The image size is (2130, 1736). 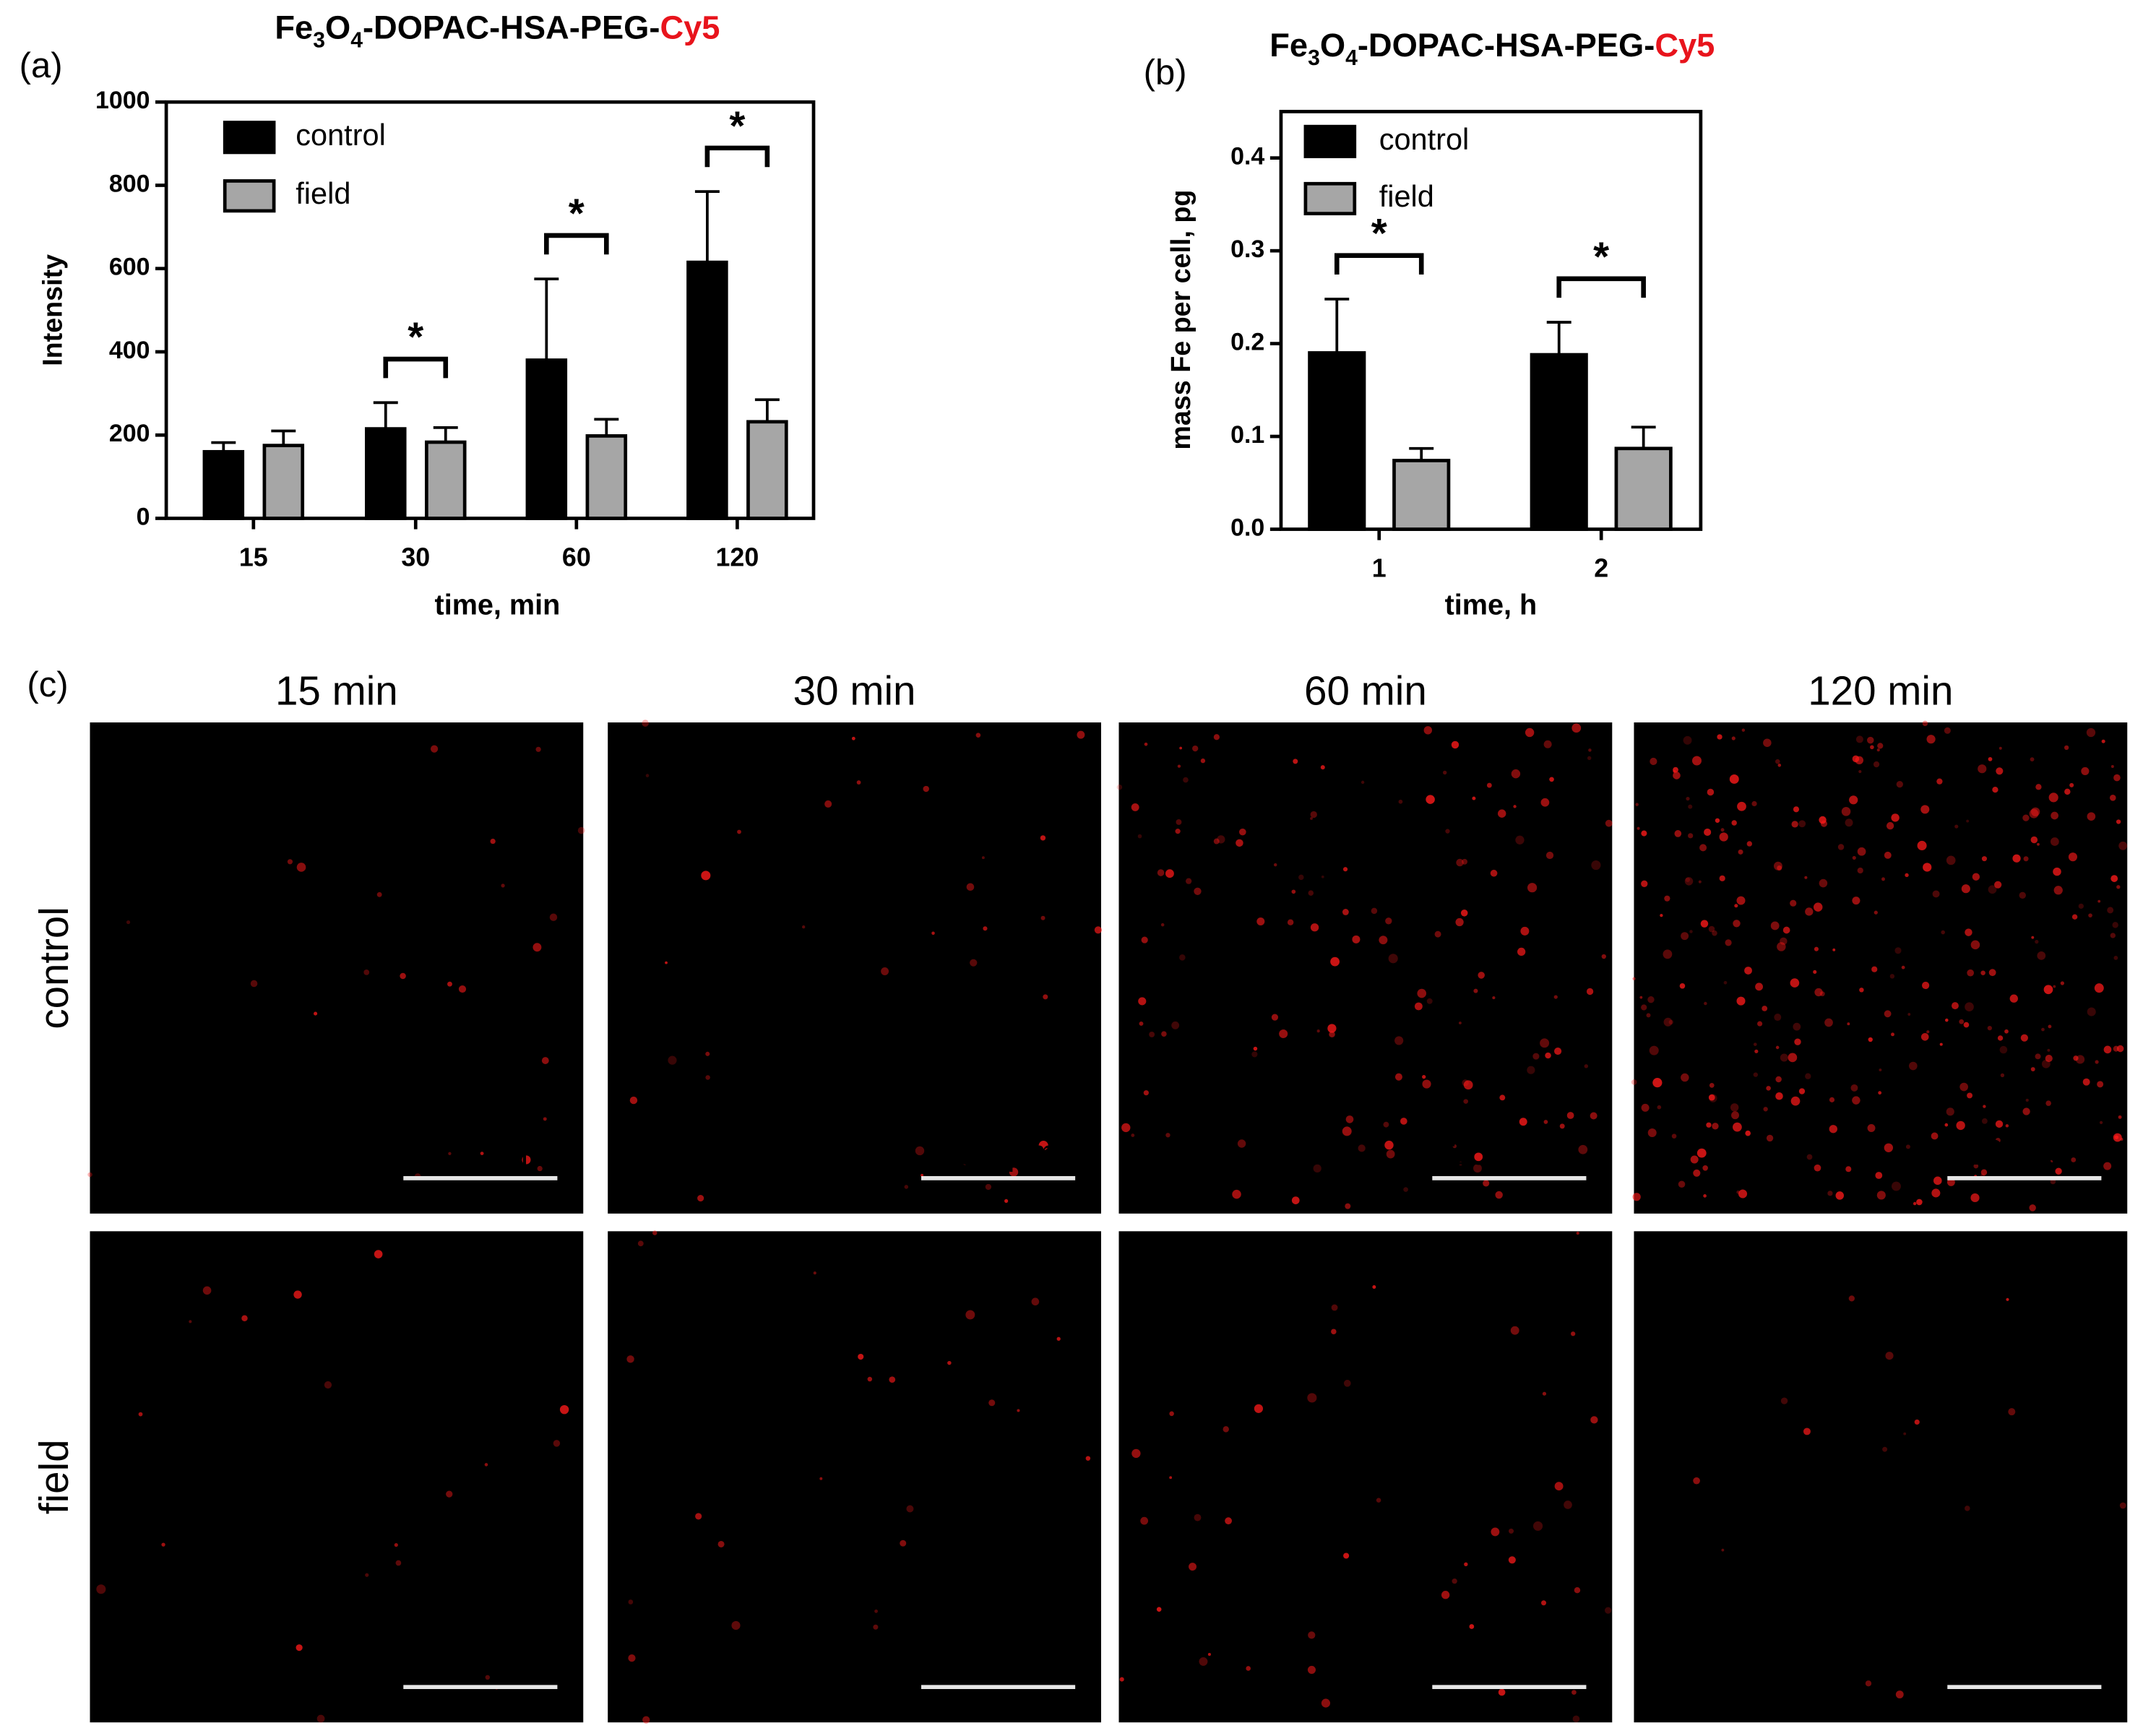 What do you see at coordinates (1424, 139) in the screenshot?
I see `legend-label: control` at bounding box center [1424, 139].